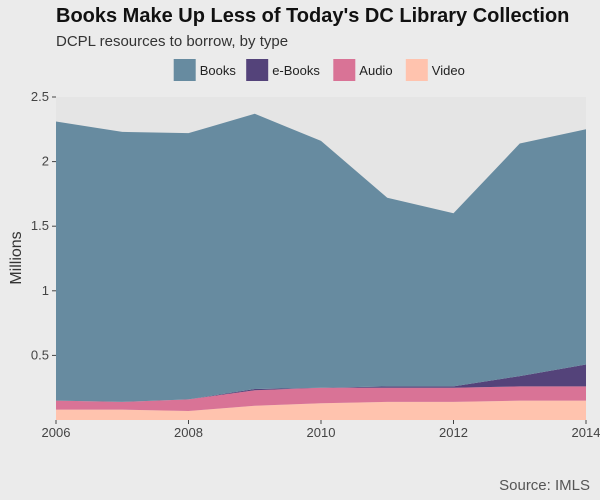  I want to click on legend-item-video: Video, so click(435, 70).